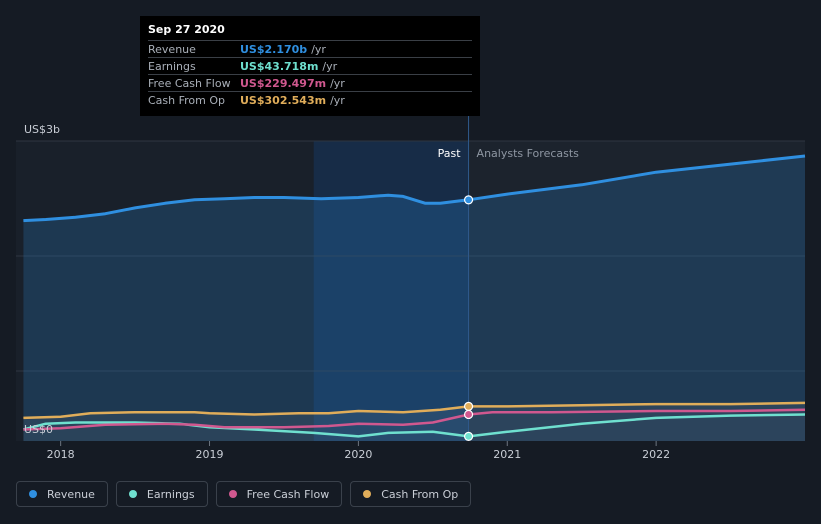 Image resolution: width=821 pixels, height=524 pixels. I want to click on tooltip-value: US$2.170b, so click(274, 49).